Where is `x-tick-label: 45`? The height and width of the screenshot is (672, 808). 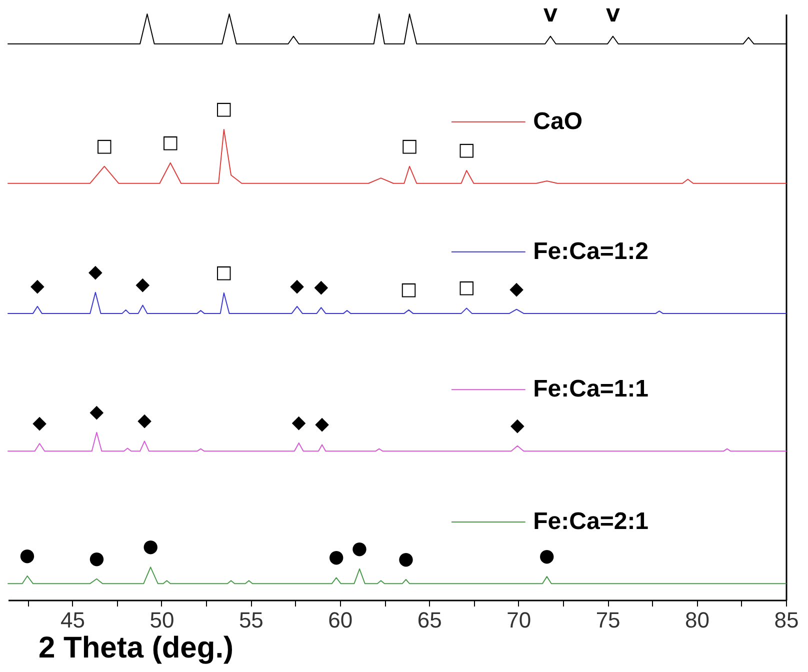
x-tick-label: 45 is located at coordinates (72, 620).